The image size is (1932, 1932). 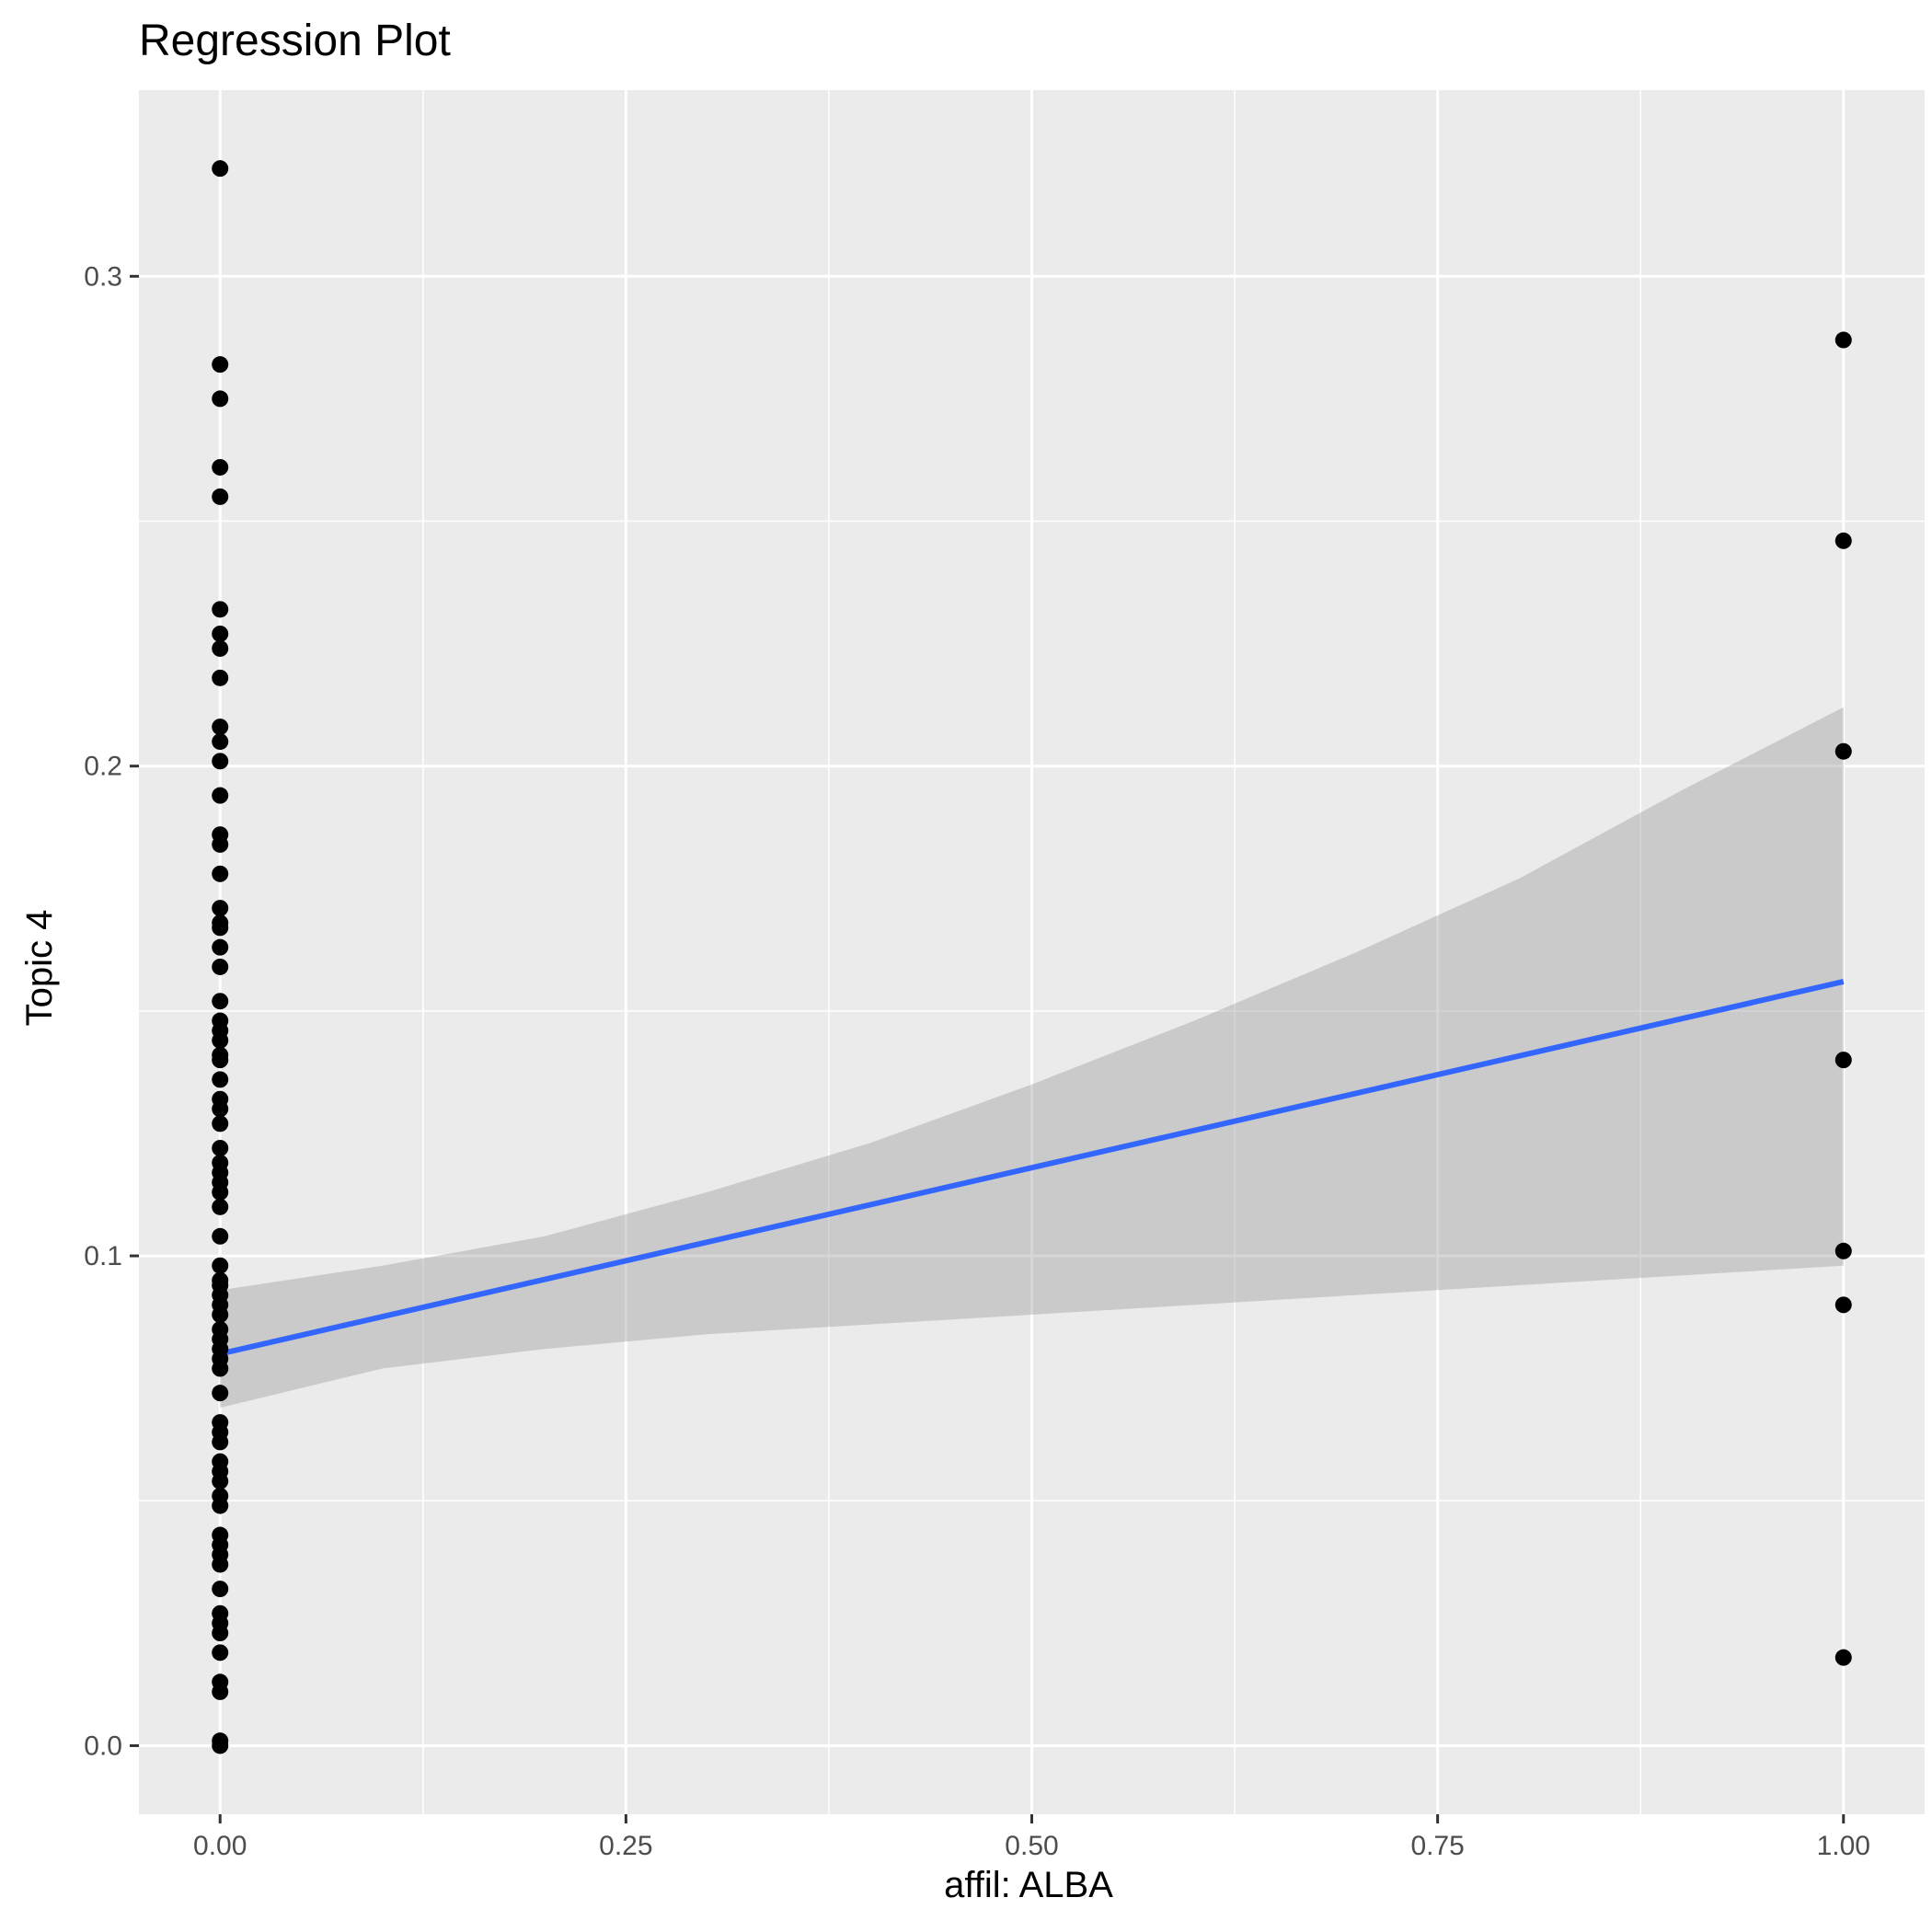 I want to click on x-tick-label: 0.25, so click(x=625, y=1846).